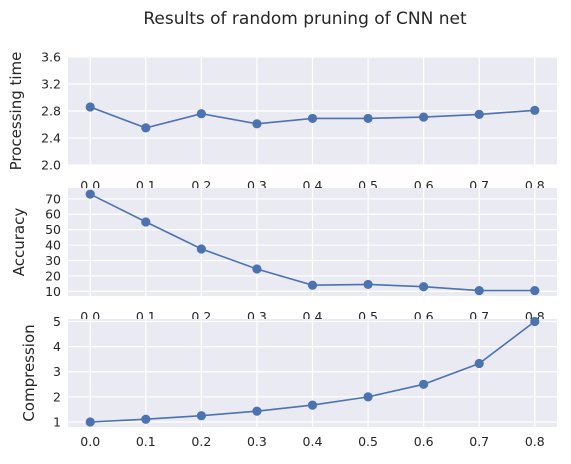 This screenshot has height=464, width=571. What do you see at coordinates (57, 396) in the screenshot?
I see `y-tick-label: 2` at bounding box center [57, 396].